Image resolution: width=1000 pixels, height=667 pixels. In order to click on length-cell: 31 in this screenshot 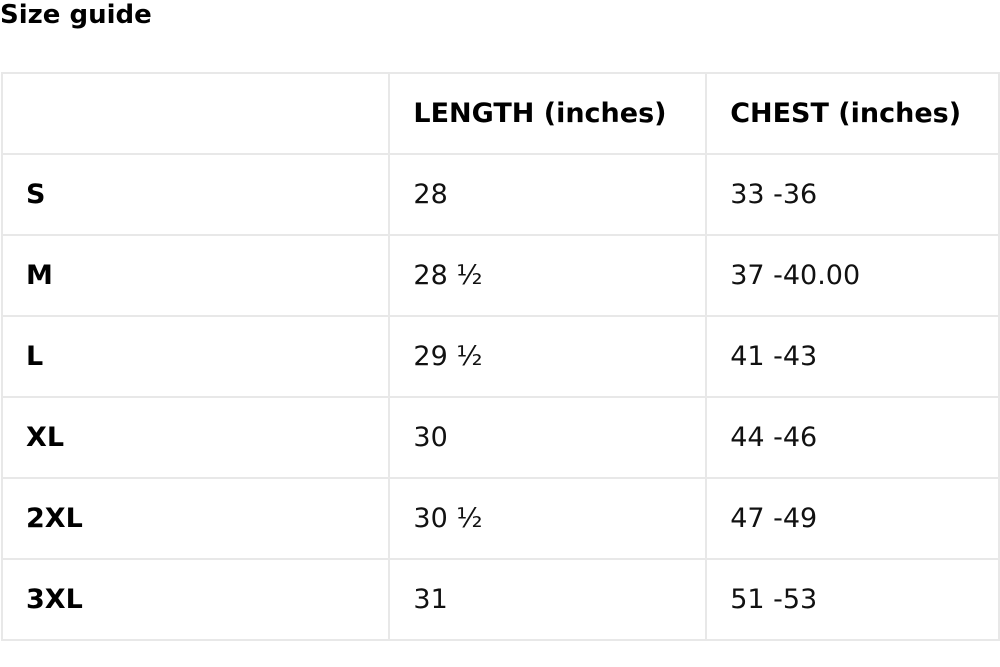, I will do `click(548, 599)`.